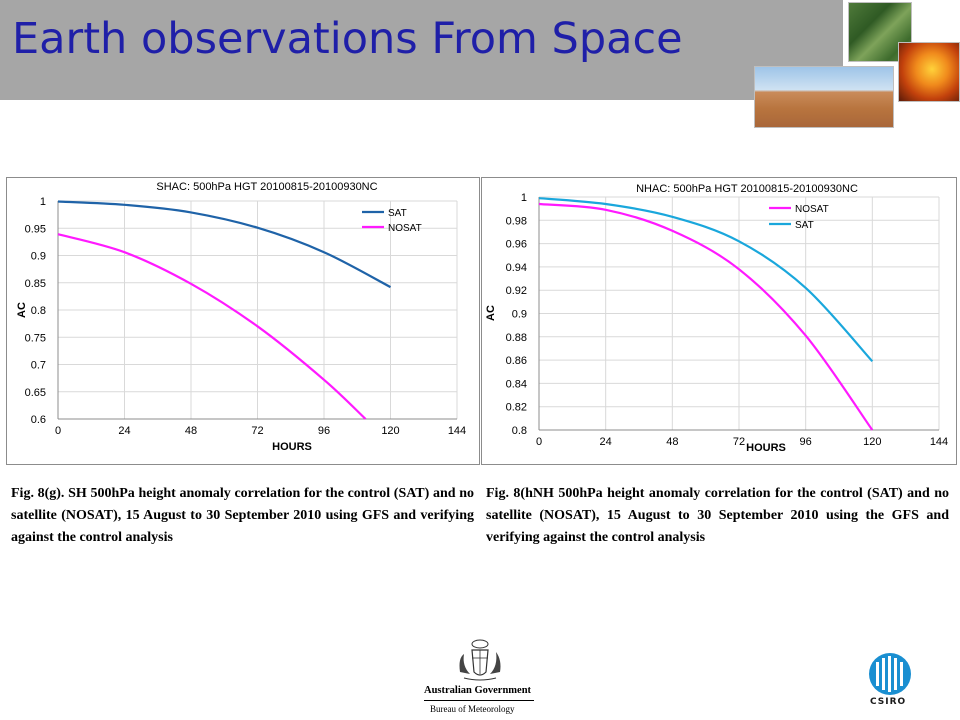 This screenshot has height=720, width=960. What do you see at coordinates (890, 674) in the screenshot?
I see `csiro-icon` at bounding box center [890, 674].